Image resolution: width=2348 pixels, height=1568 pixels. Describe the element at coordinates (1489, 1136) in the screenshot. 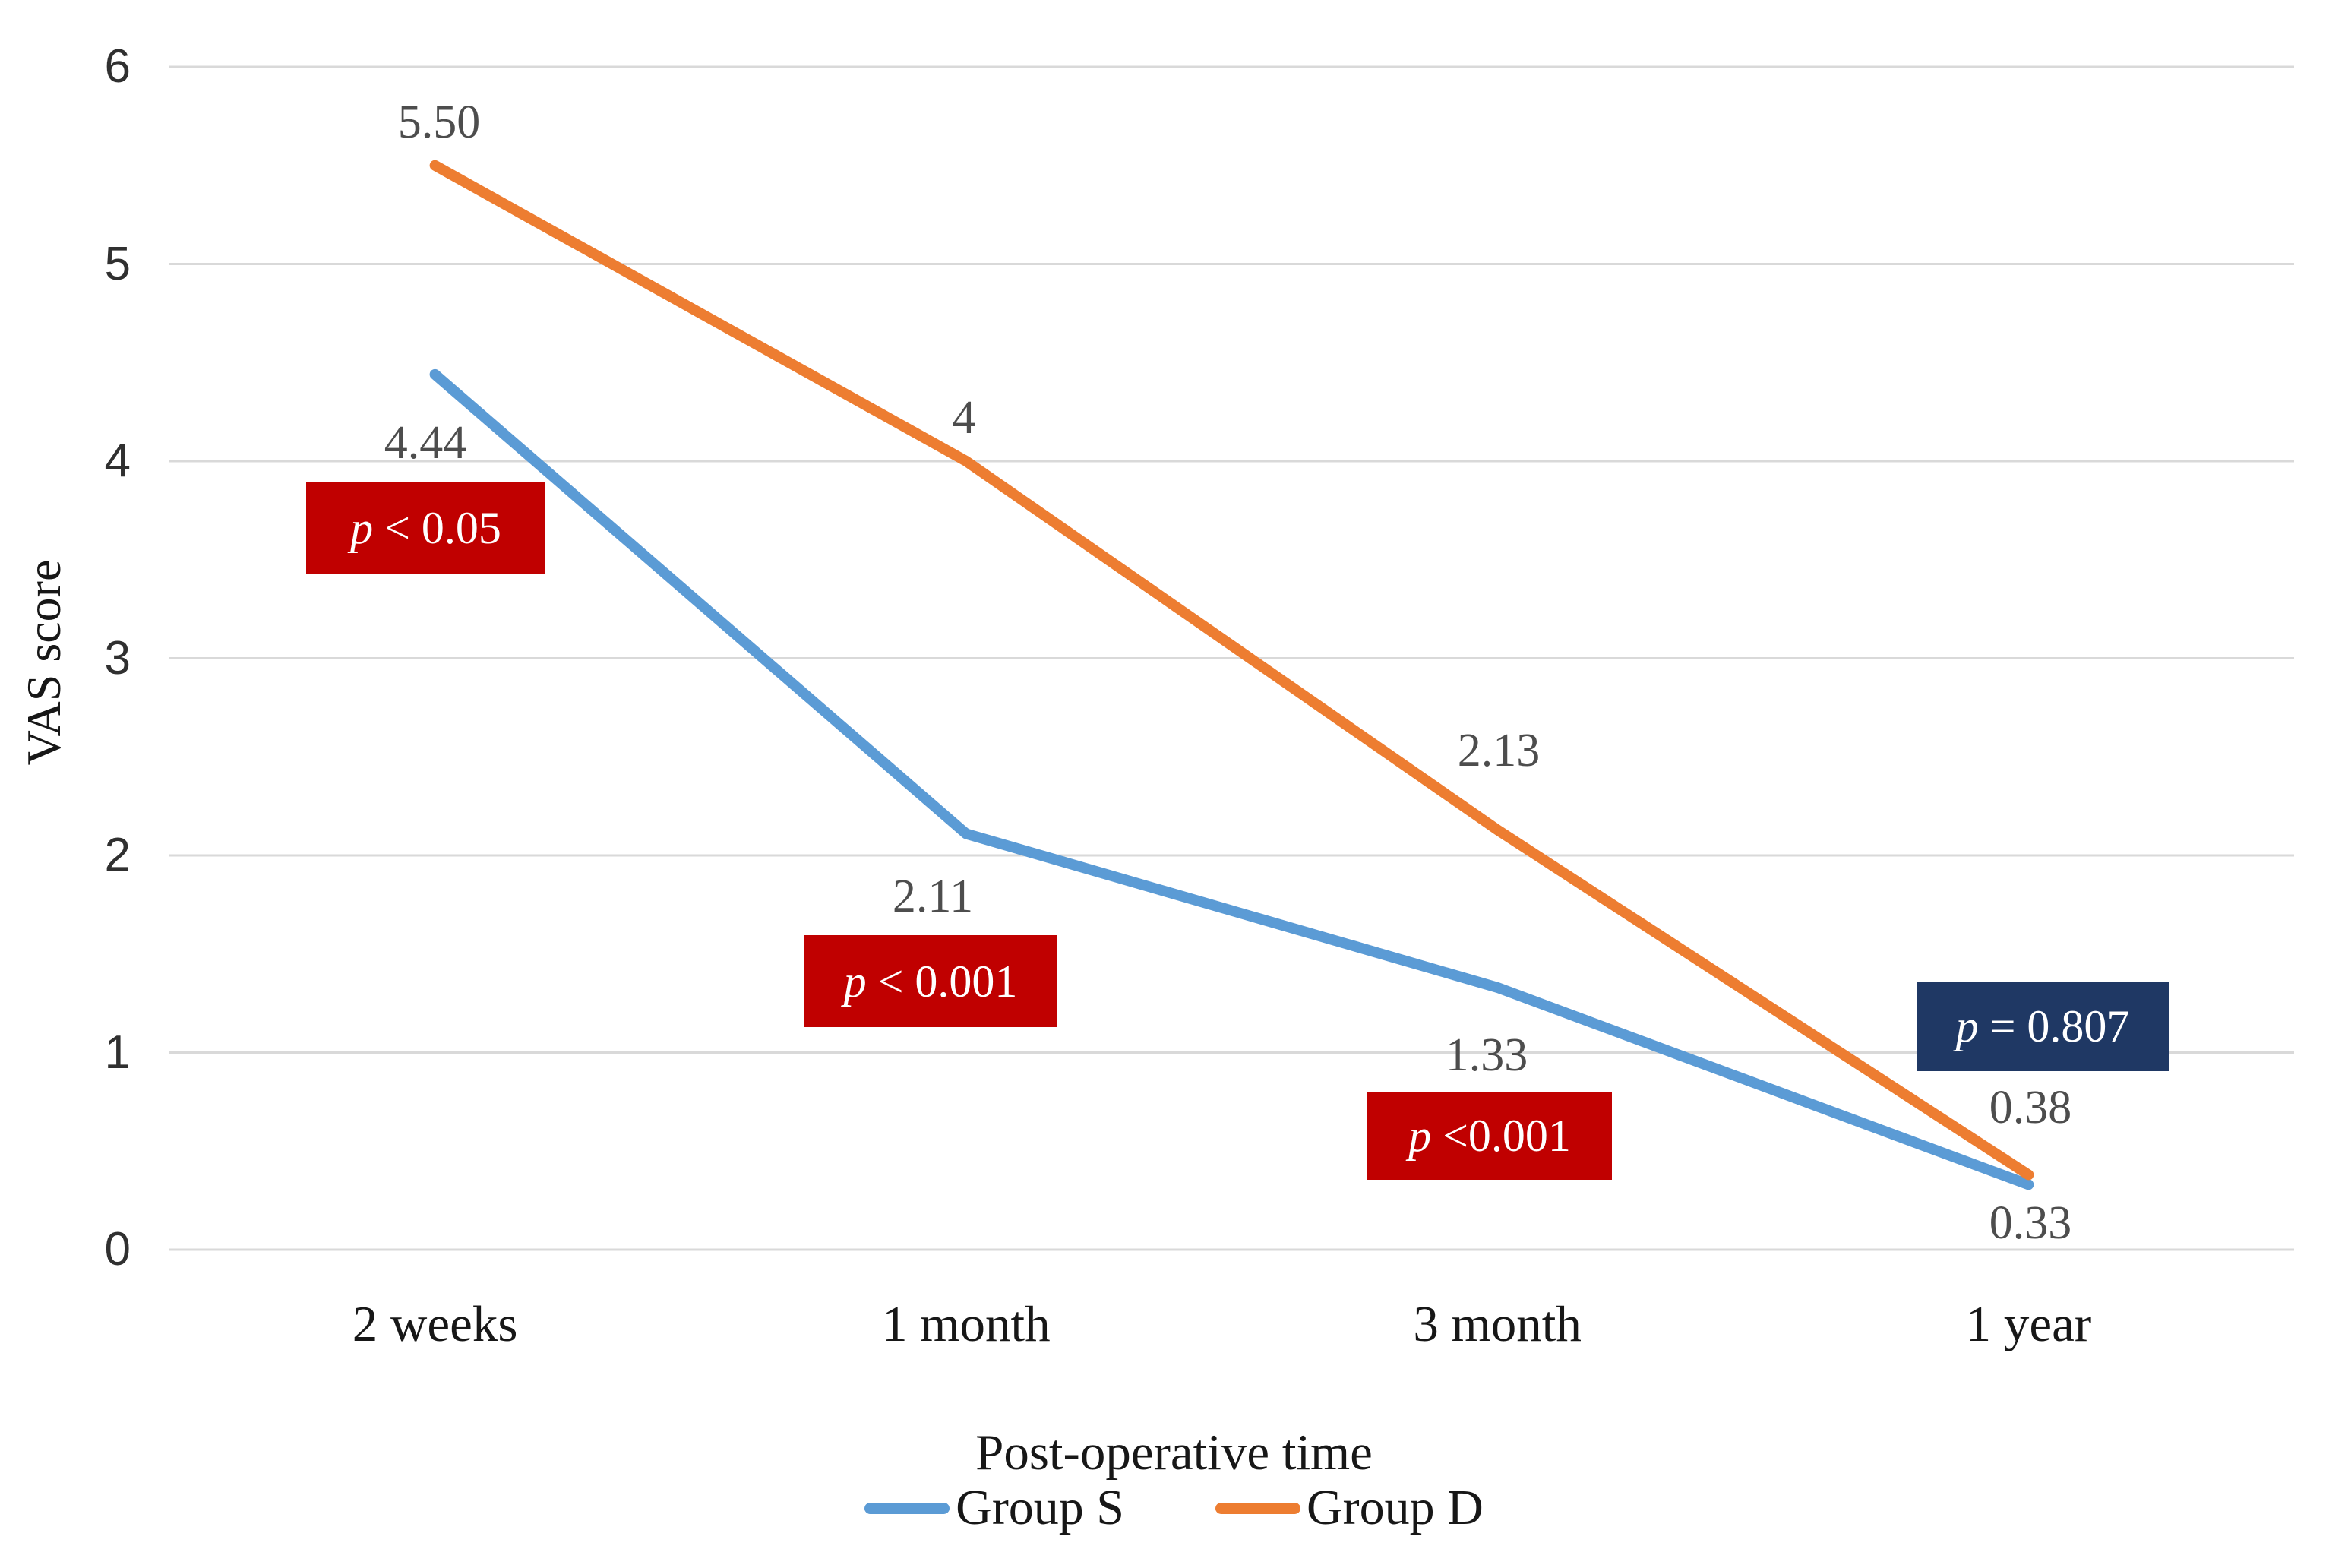

I see `p-value-box-3: p <0.001` at that location.